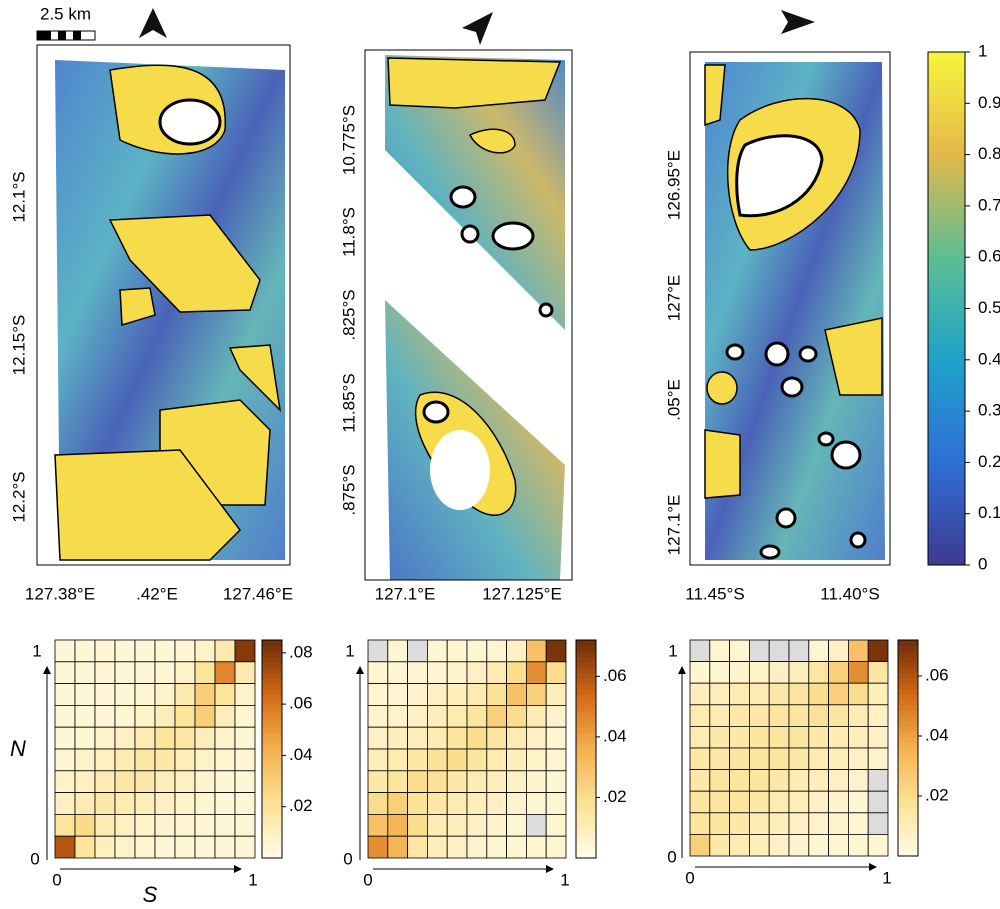 The image size is (1000, 909). What do you see at coordinates (849, 593) in the screenshot?
I see `x-tick-label: 11.40°S` at bounding box center [849, 593].